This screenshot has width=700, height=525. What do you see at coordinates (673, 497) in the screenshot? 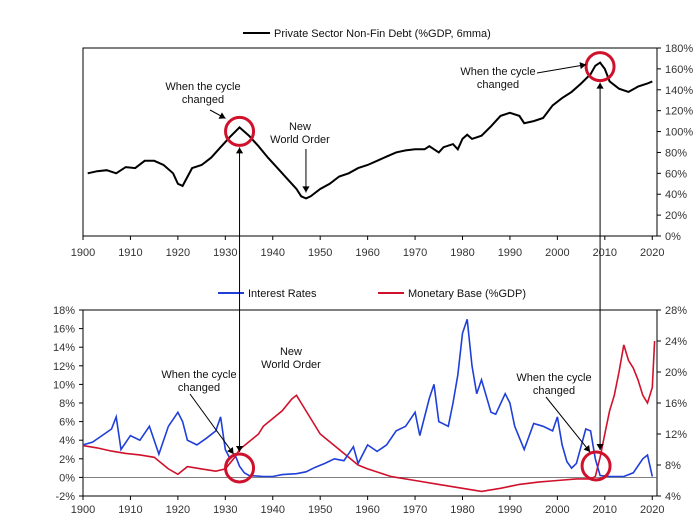
I see `bottom-right-y-tick-label: 4%` at bounding box center [673, 497].